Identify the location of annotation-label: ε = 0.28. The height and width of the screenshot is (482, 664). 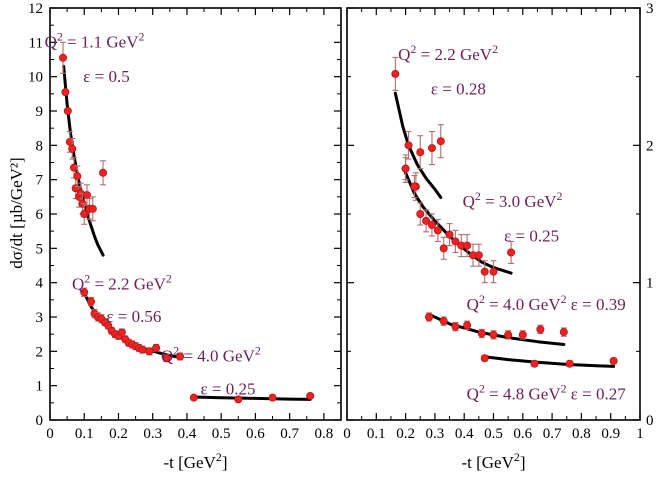
(458, 89).